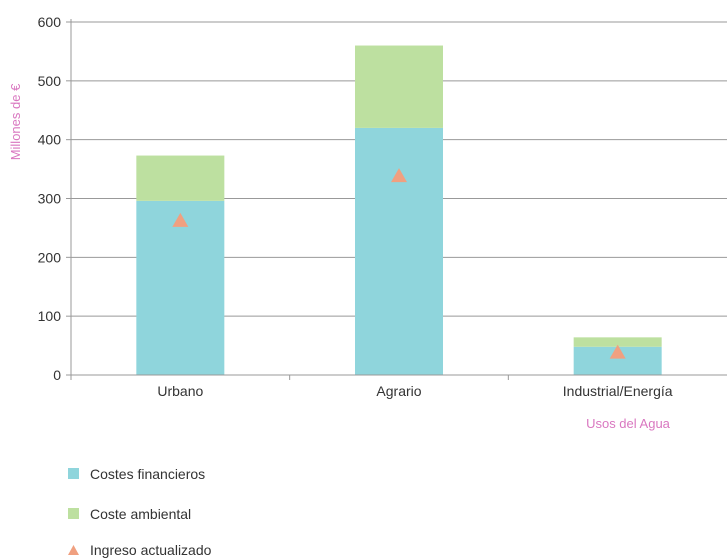 This screenshot has width=727, height=559. Describe the element at coordinates (50, 140) in the screenshot. I see `y-tick-label: 400` at that location.